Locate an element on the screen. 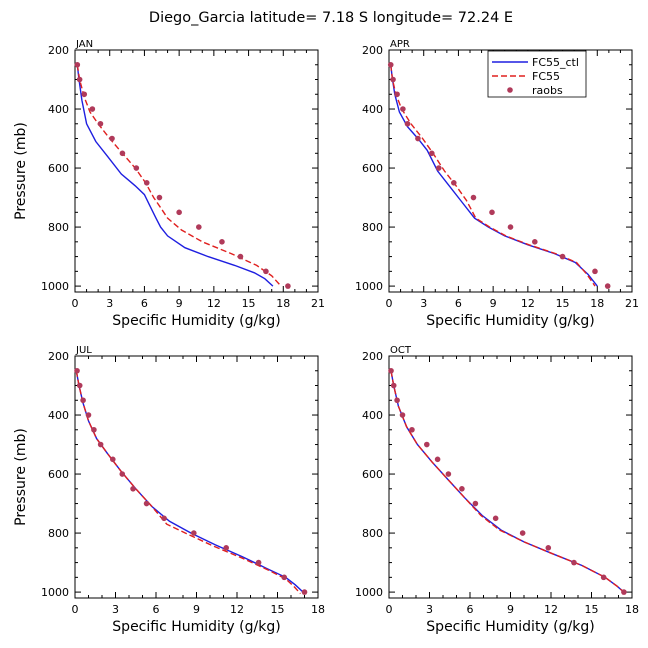 The image size is (648, 648). panel-label: JUL is located at coordinates (83, 350).